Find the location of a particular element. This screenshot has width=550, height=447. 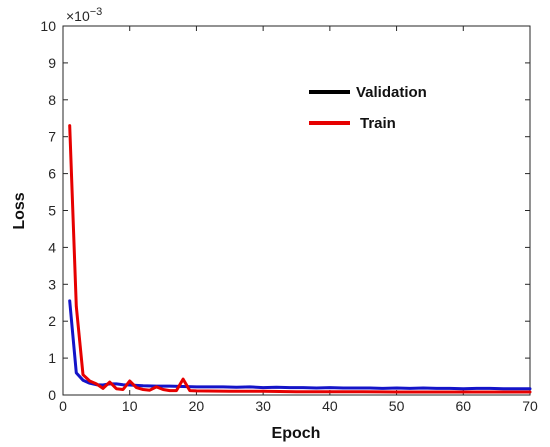

y-multiplier-base: ×10 is located at coordinates (78, 16).